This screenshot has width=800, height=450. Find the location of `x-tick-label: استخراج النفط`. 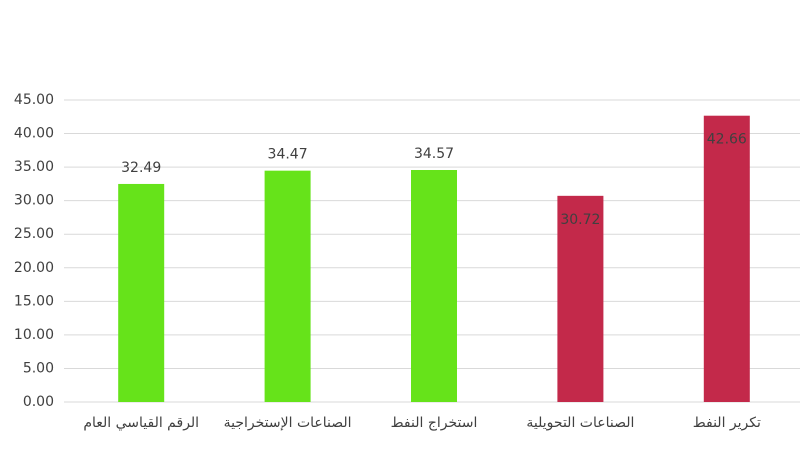

x-tick-label: استخراج النفط is located at coordinates (434, 423).